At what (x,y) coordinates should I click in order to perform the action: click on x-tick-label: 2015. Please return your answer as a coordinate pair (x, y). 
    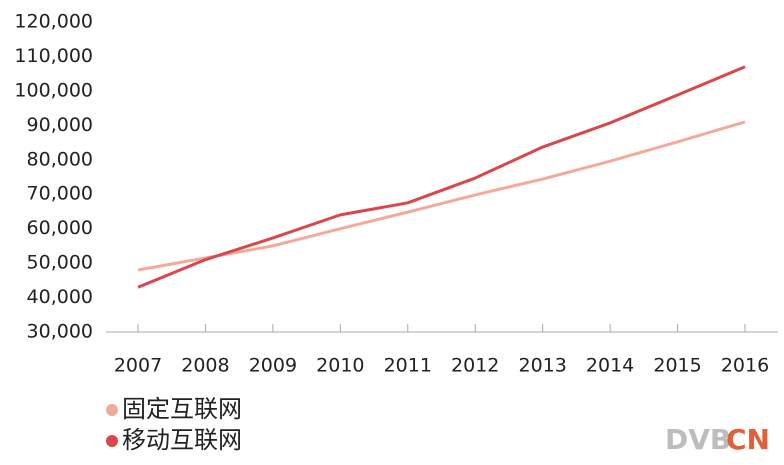
    Looking at the image, I should click on (677, 366).